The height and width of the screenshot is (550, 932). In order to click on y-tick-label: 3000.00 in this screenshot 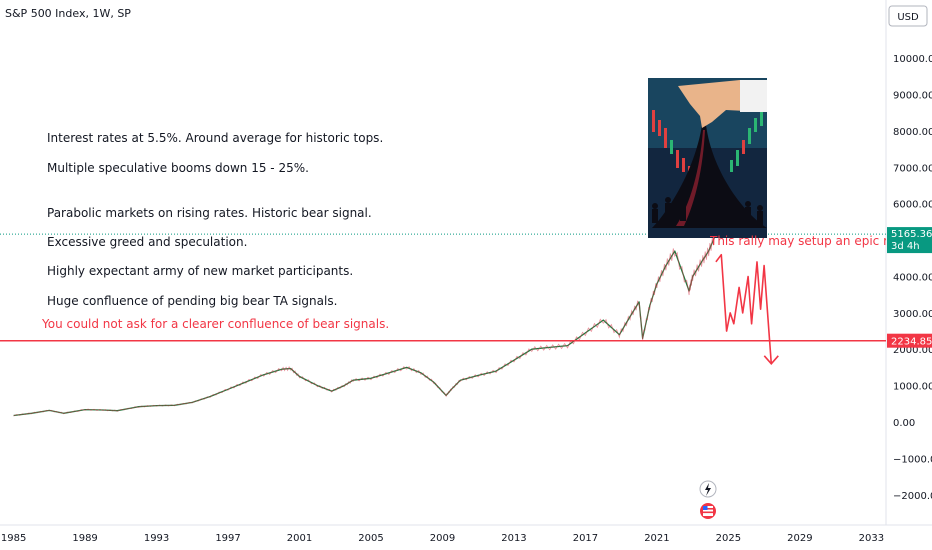, I will do `click(912, 314)`.